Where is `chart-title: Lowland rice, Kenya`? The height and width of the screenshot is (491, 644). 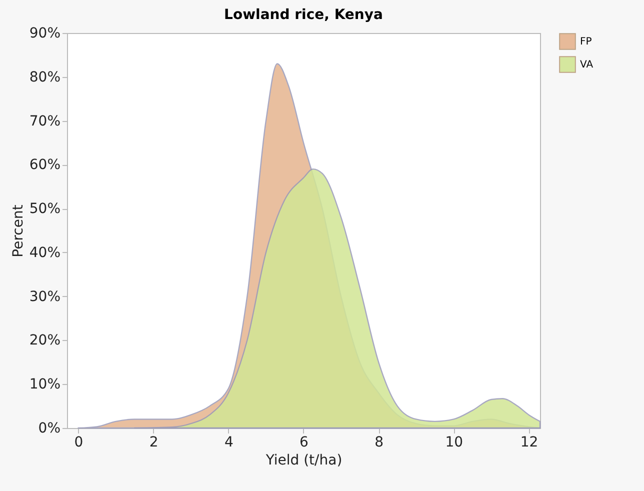
chart-title: Lowland rice, Kenya is located at coordinates (303, 15).